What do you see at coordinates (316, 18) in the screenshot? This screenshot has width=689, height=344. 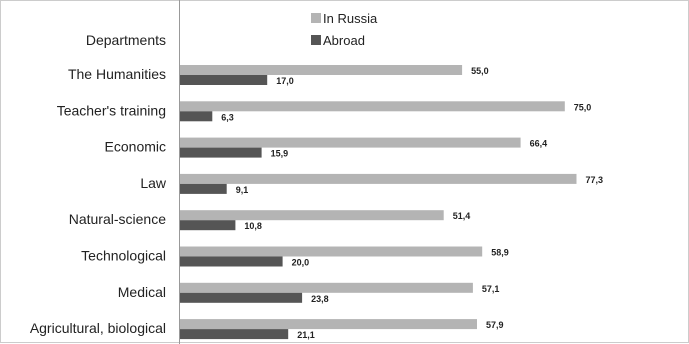 I see `legend-swatch-in-russia` at bounding box center [316, 18].